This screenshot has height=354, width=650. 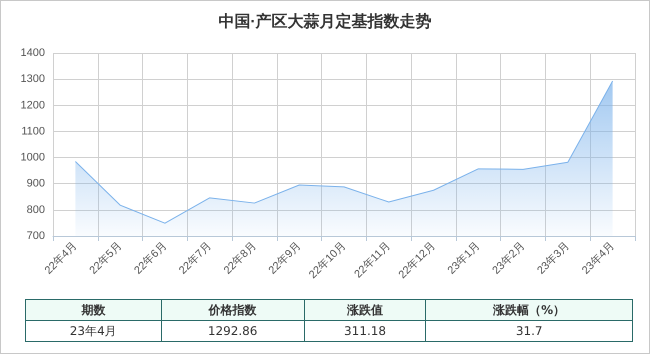 What do you see at coordinates (417, 261) in the screenshot?
I see `x-tick-label: 22年12月` at bounding box center [417, 261].